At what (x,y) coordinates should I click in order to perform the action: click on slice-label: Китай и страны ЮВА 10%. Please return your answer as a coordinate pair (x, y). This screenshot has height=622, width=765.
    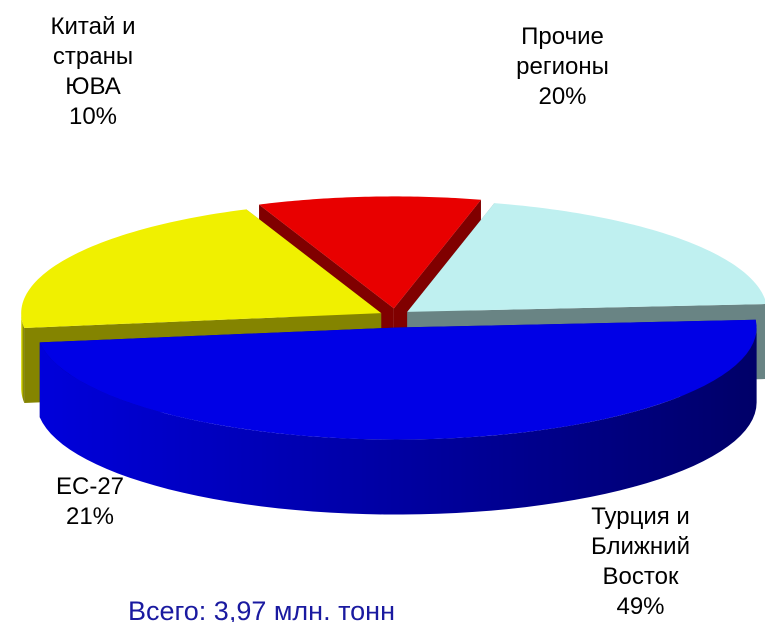
    Looking at the image, I should click on (93, 72).